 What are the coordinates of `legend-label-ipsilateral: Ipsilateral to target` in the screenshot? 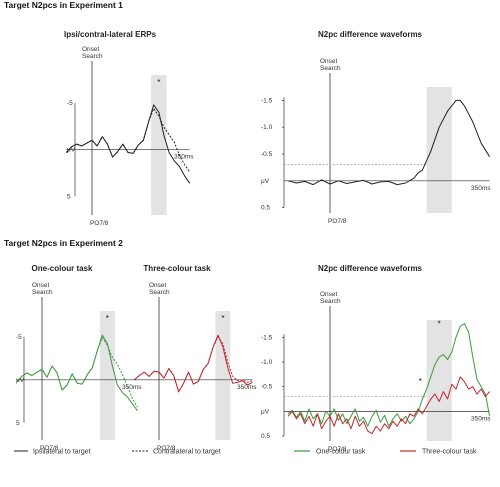 It's located at (62, 452).